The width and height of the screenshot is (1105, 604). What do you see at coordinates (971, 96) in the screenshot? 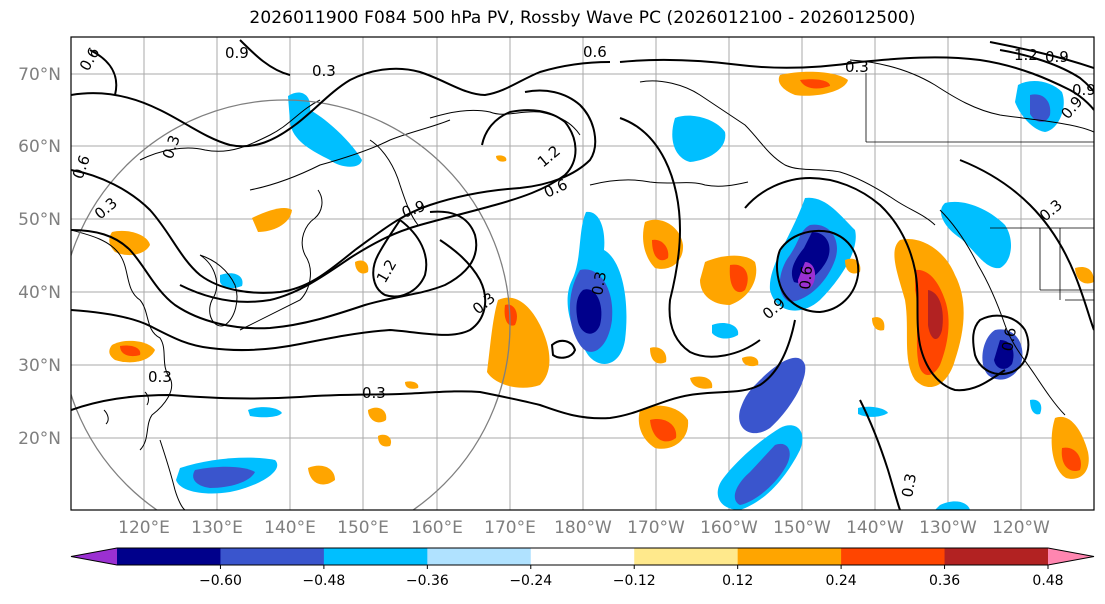
I see `coastline-canada` at bounding box center [971, 96].